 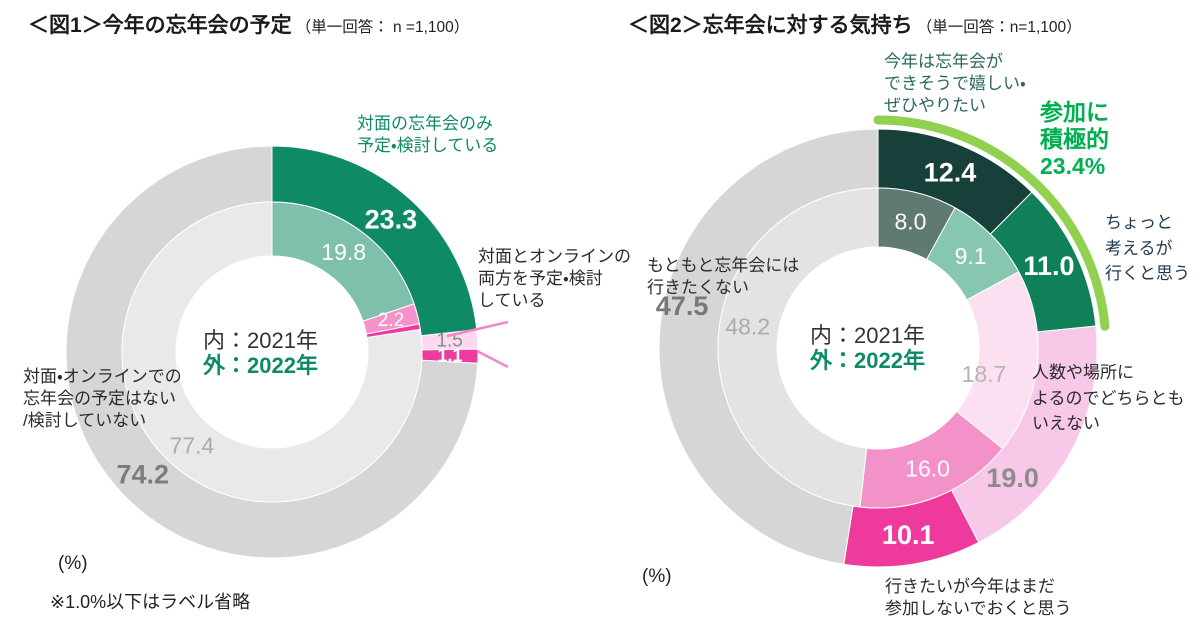 I want to click on fig2-label-depends: 人数や場所に よるのでどちらとも いえない, so click(x=1108, y=398).